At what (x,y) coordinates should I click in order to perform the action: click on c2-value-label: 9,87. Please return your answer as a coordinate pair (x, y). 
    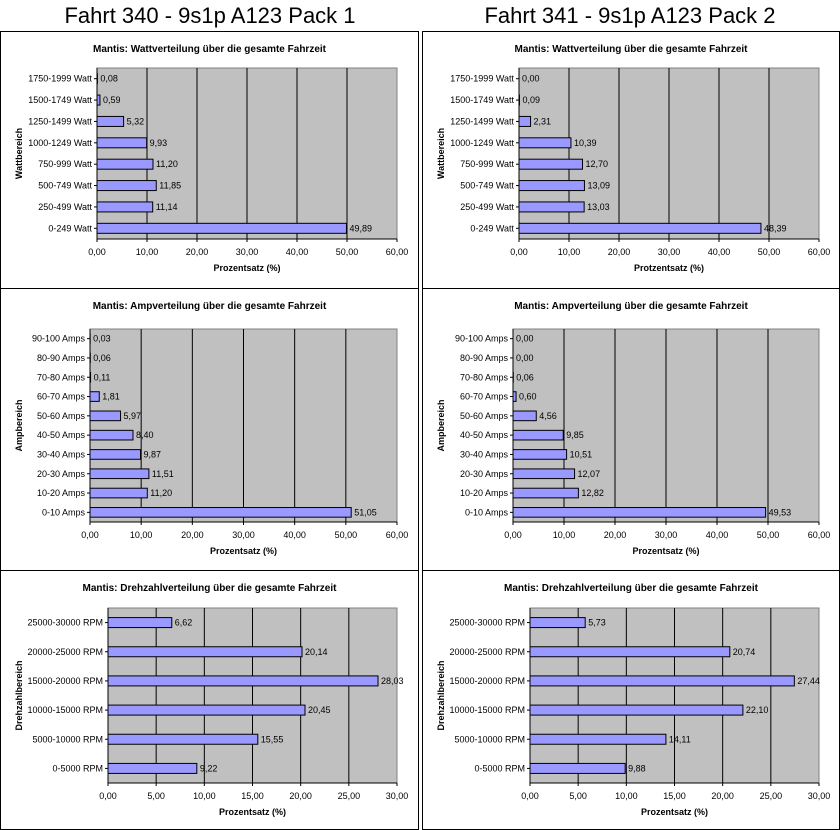
    Looking at the image, I should click on (153, 454).